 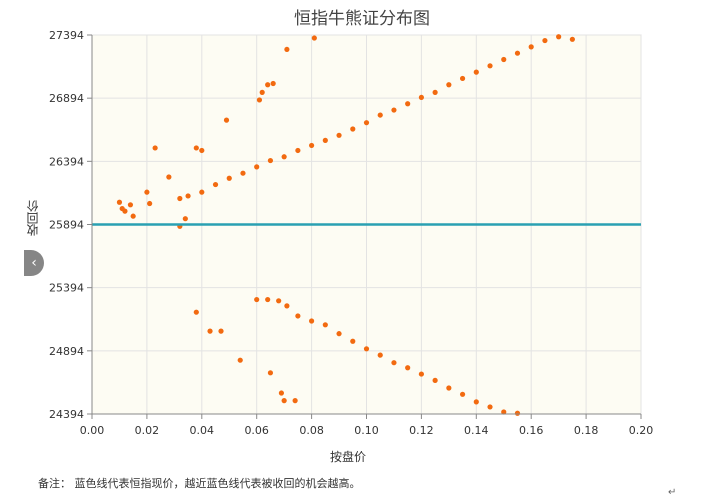 I want to click on x-tick-label: 0.16, so click(x=531, y=430).